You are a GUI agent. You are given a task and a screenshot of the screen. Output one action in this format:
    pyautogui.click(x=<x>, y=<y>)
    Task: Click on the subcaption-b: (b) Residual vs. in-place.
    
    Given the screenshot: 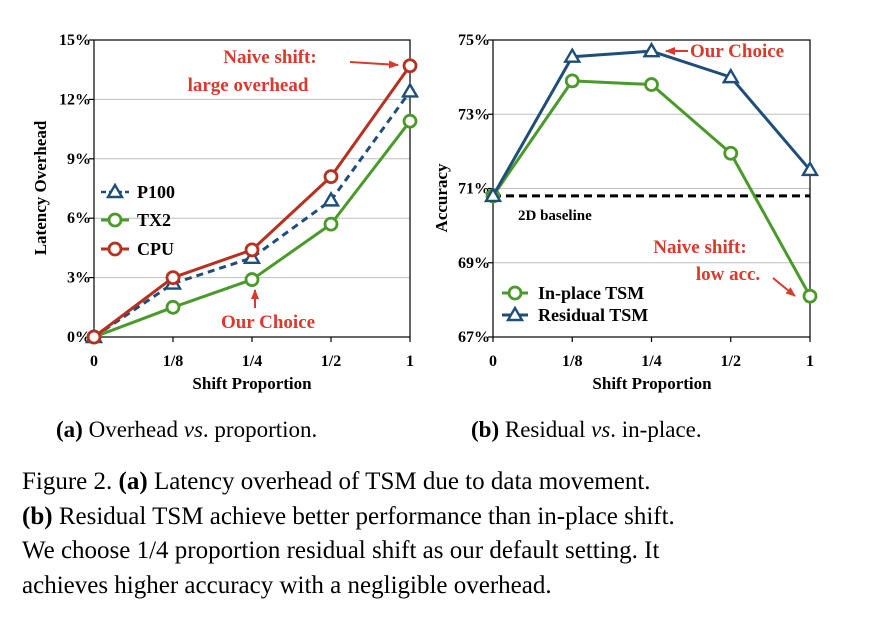 What is the action you would take?
    pyautogui.click(x=586, y=430)
    